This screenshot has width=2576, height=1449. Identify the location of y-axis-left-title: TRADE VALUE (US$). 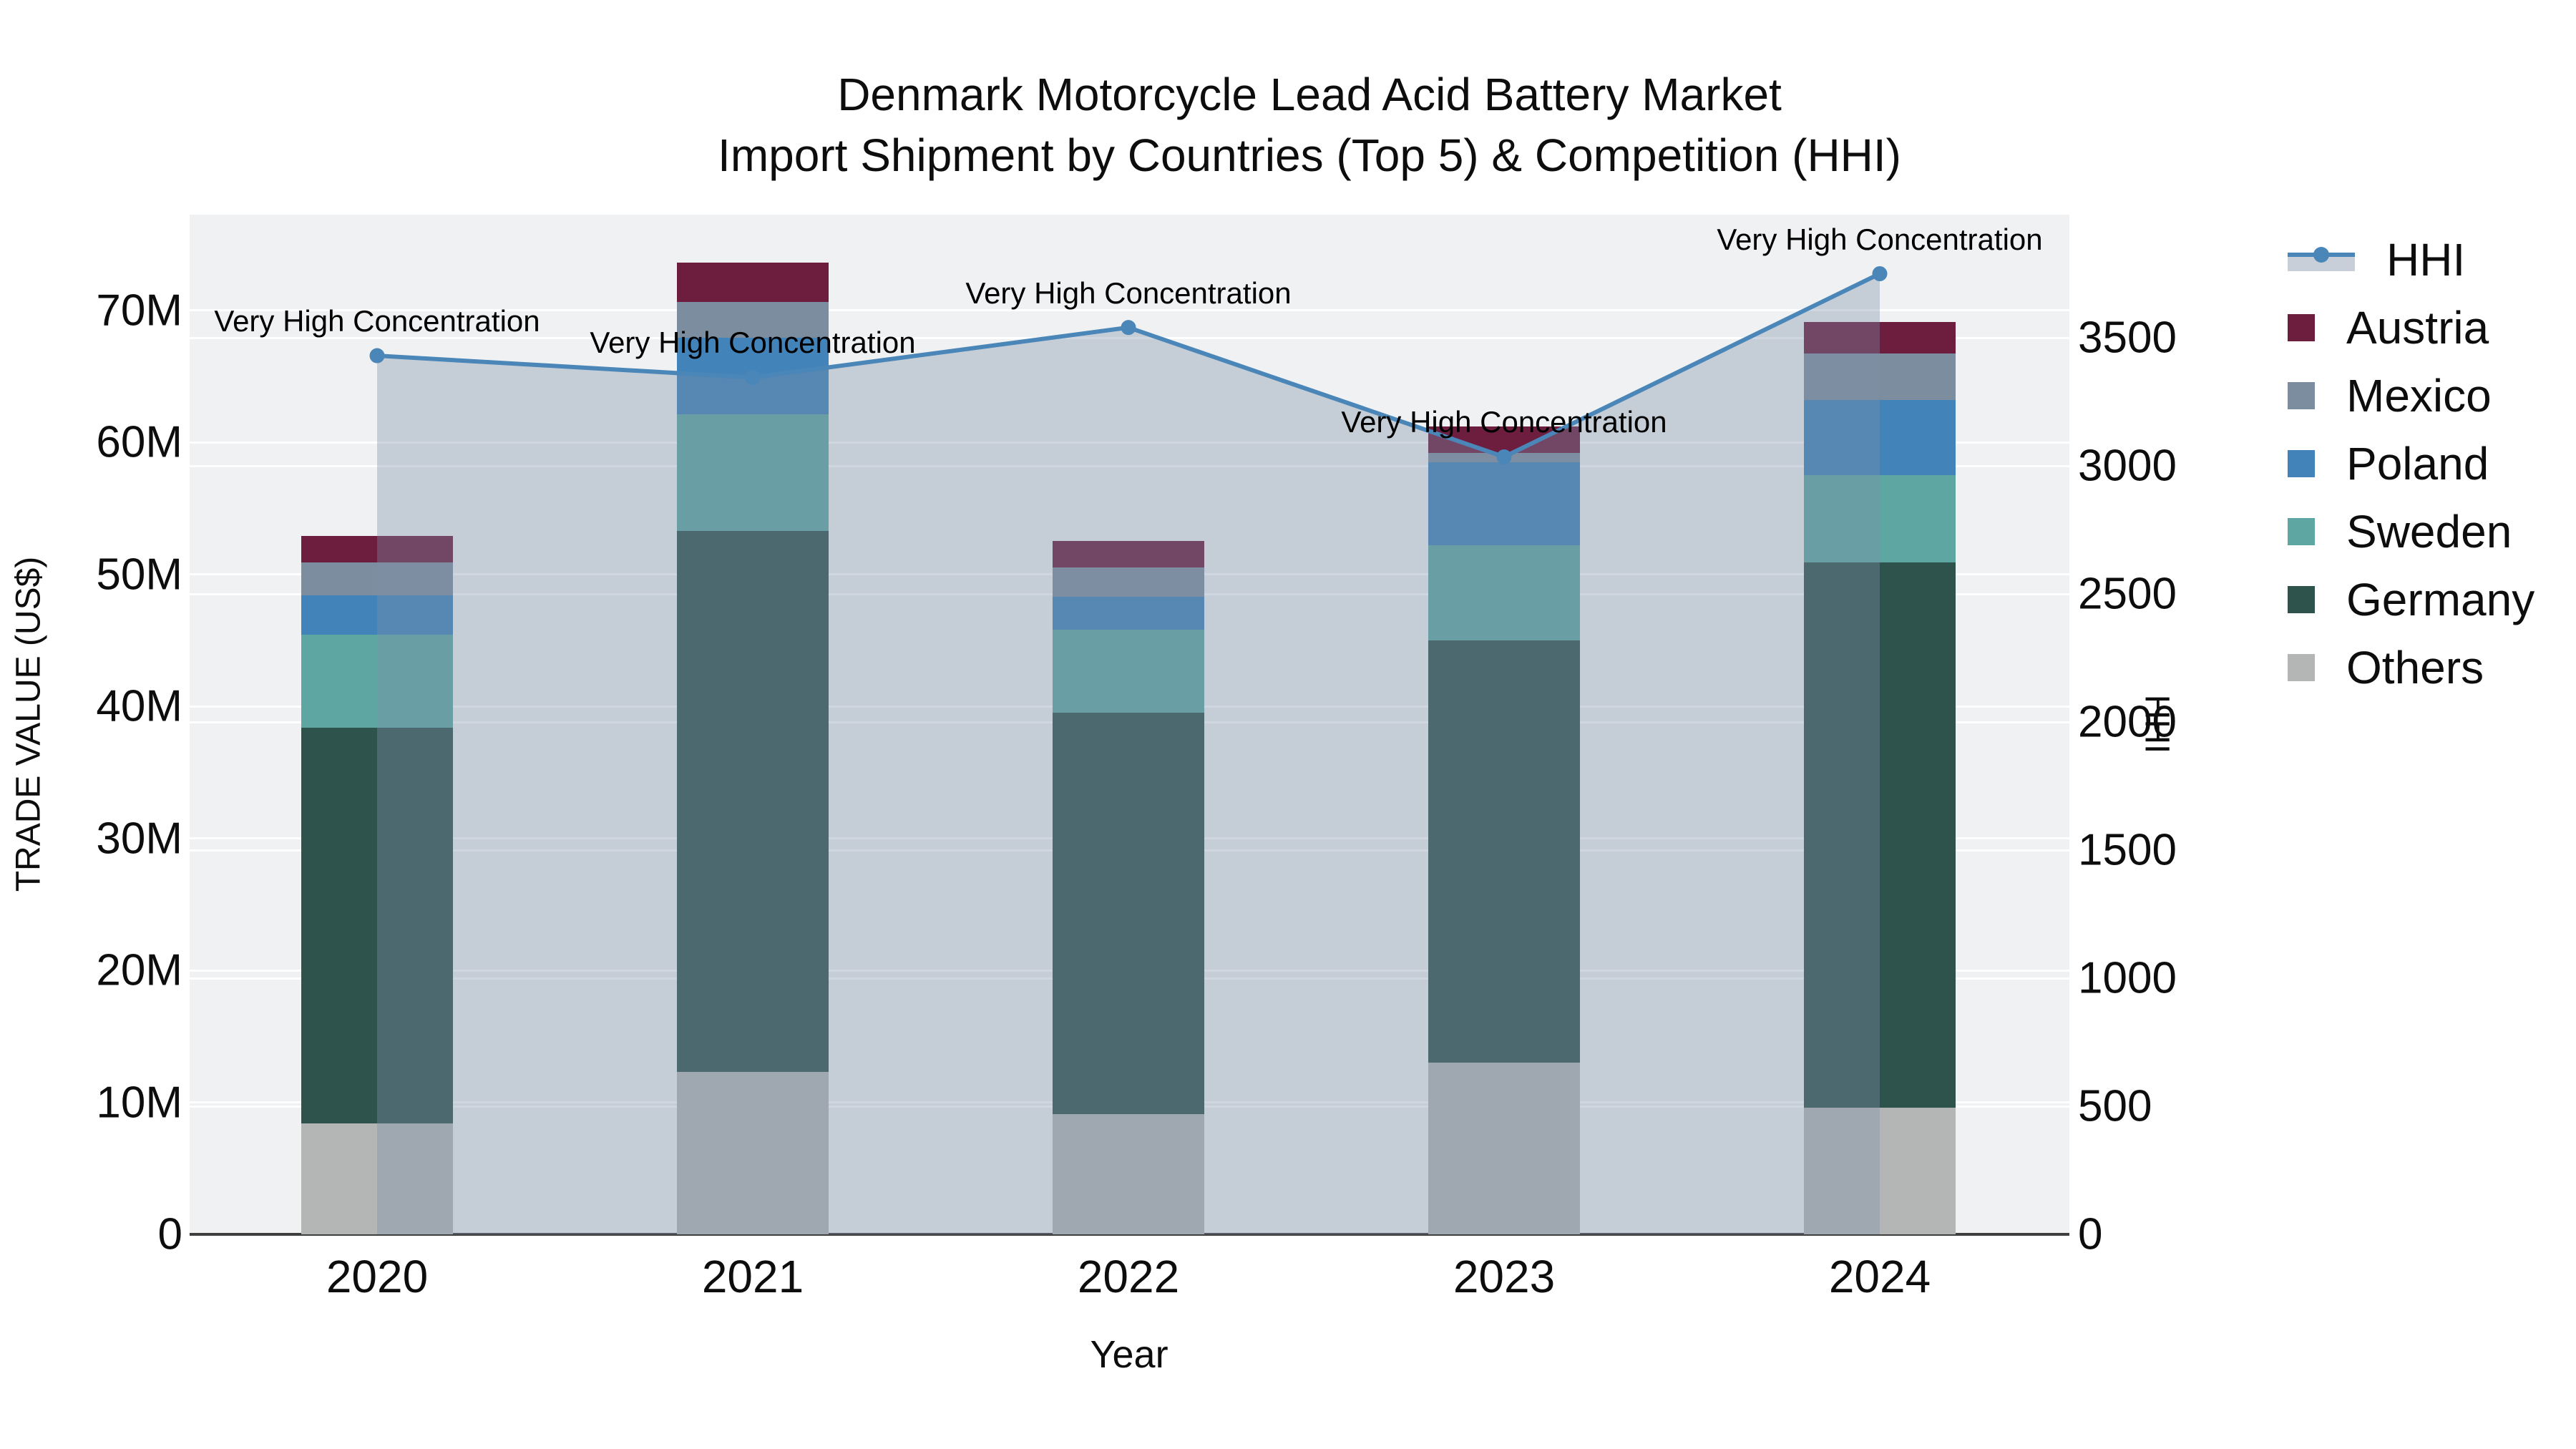
(28, 724).